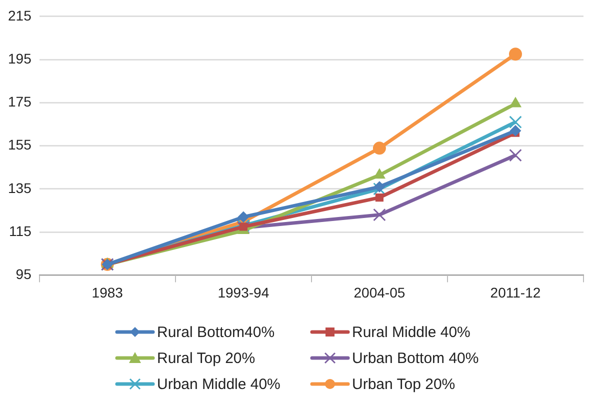 The image size is (593, 408). Describe the element at coordinates (24, 274) in the screenshot. I see `y-tick-label: 95` at that location.